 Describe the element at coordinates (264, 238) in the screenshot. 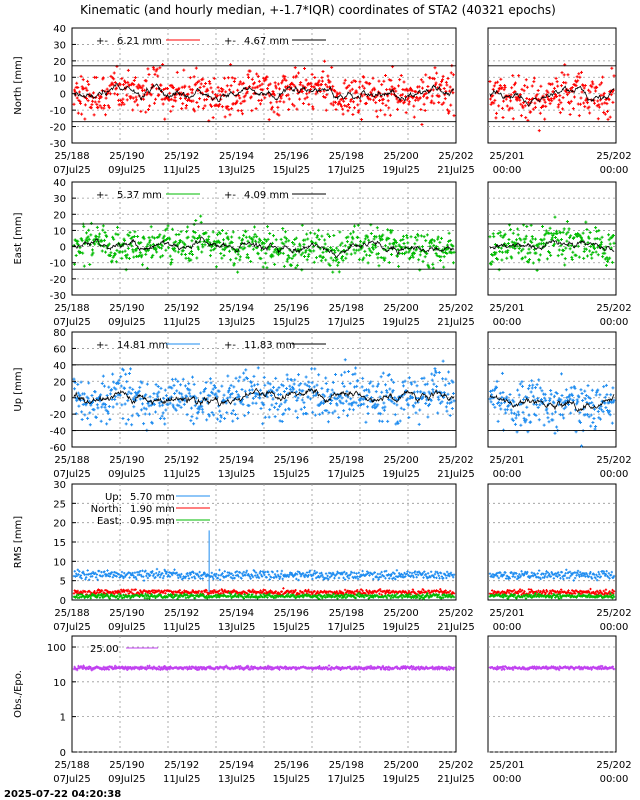

I see `east-main-plot` at that location.